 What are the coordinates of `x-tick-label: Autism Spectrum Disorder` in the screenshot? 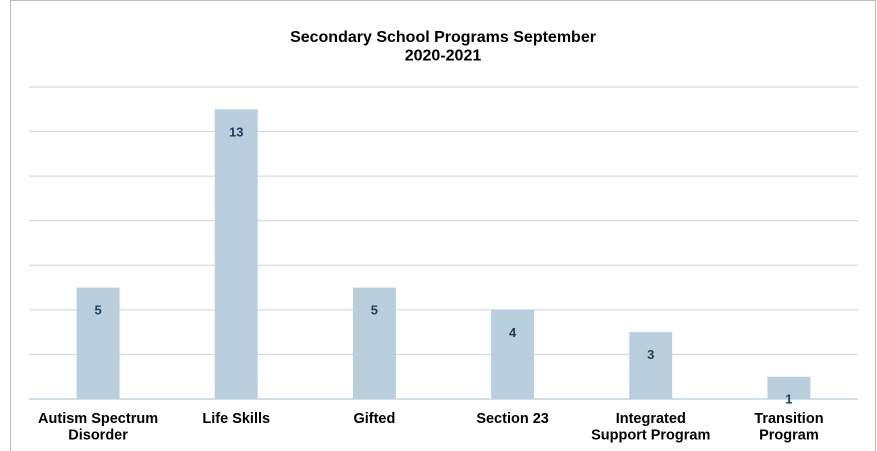 It's located at (98, 427).